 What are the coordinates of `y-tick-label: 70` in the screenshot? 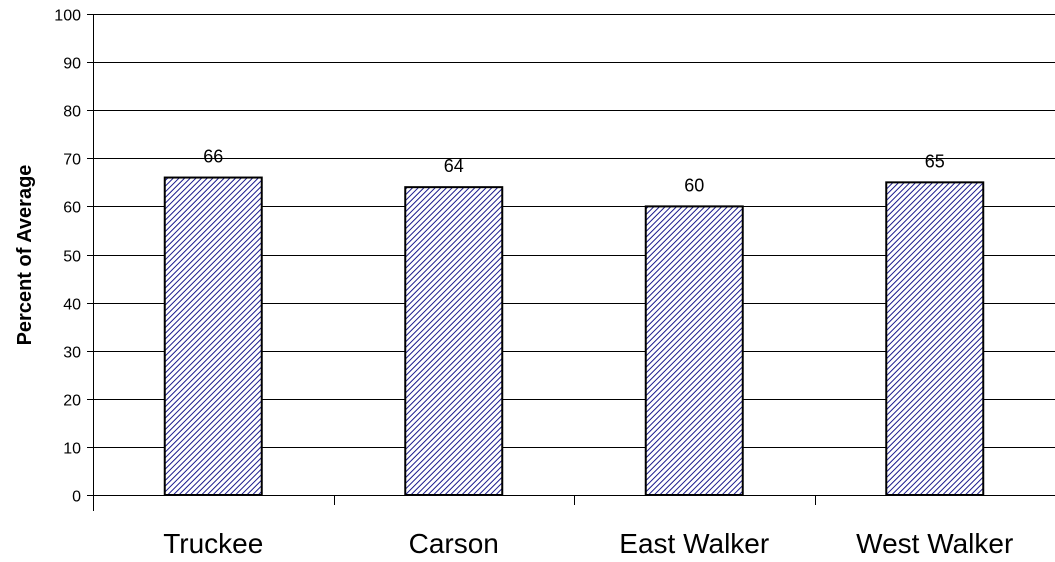 It's located at (72, 160).